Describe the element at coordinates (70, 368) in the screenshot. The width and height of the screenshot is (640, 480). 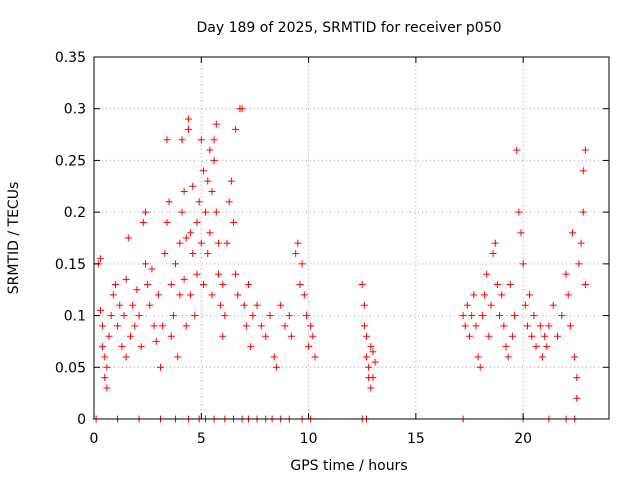
I see `y-tick-label: 0.05` at that location.